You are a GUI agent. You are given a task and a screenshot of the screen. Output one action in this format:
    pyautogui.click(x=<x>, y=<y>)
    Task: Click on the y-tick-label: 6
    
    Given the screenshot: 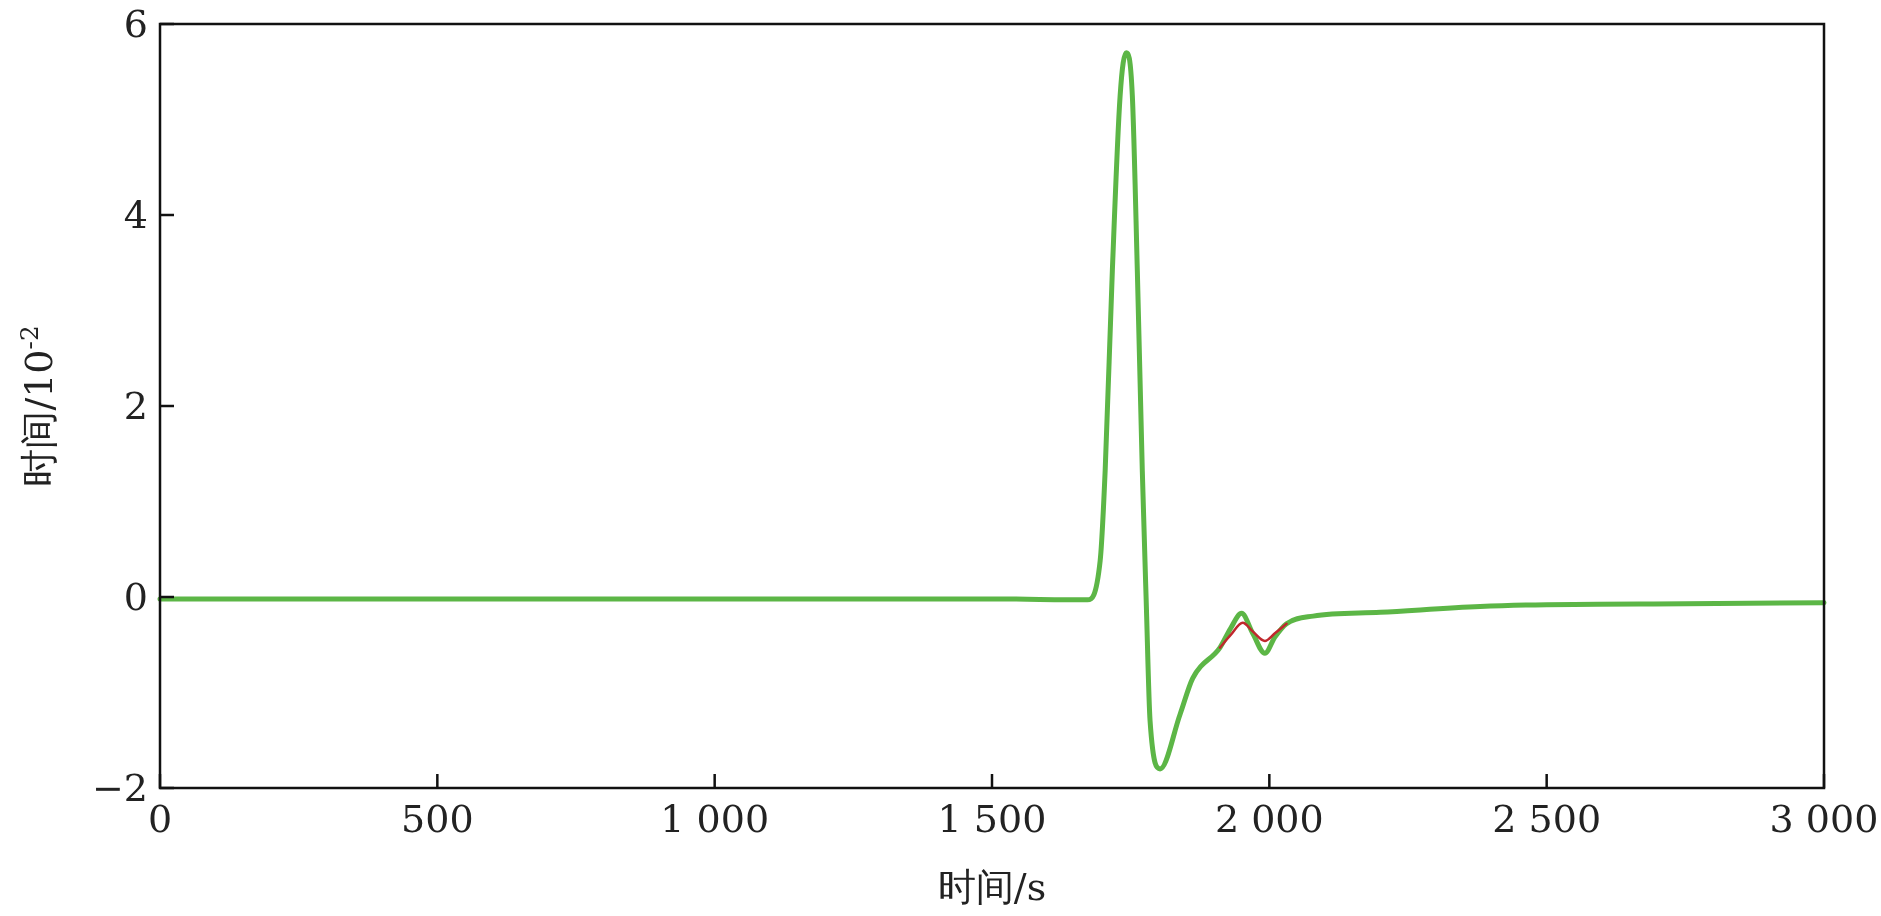 What is the action you would take?
    pyautogui.click(x=135, y=24)
    